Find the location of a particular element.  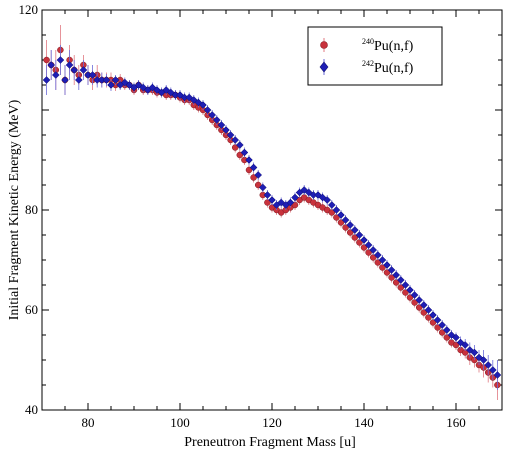

legend: 240Pu(n,f) 242Pu(n,f) is located at coordinates (375, 56).